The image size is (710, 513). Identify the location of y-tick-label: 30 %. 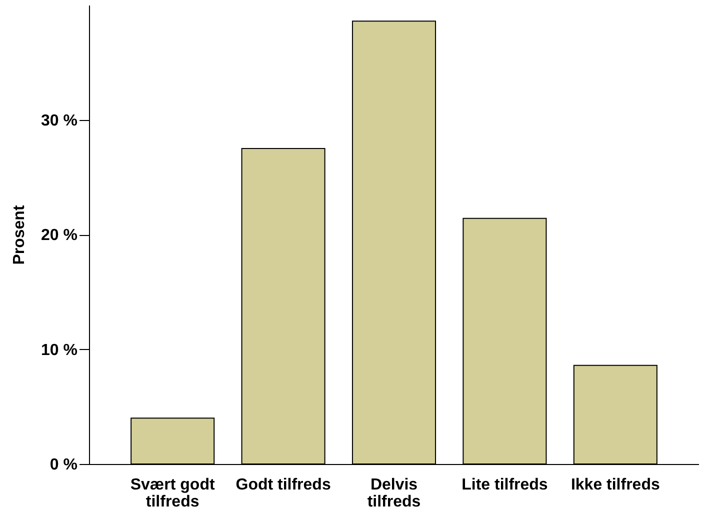
(59, 121).